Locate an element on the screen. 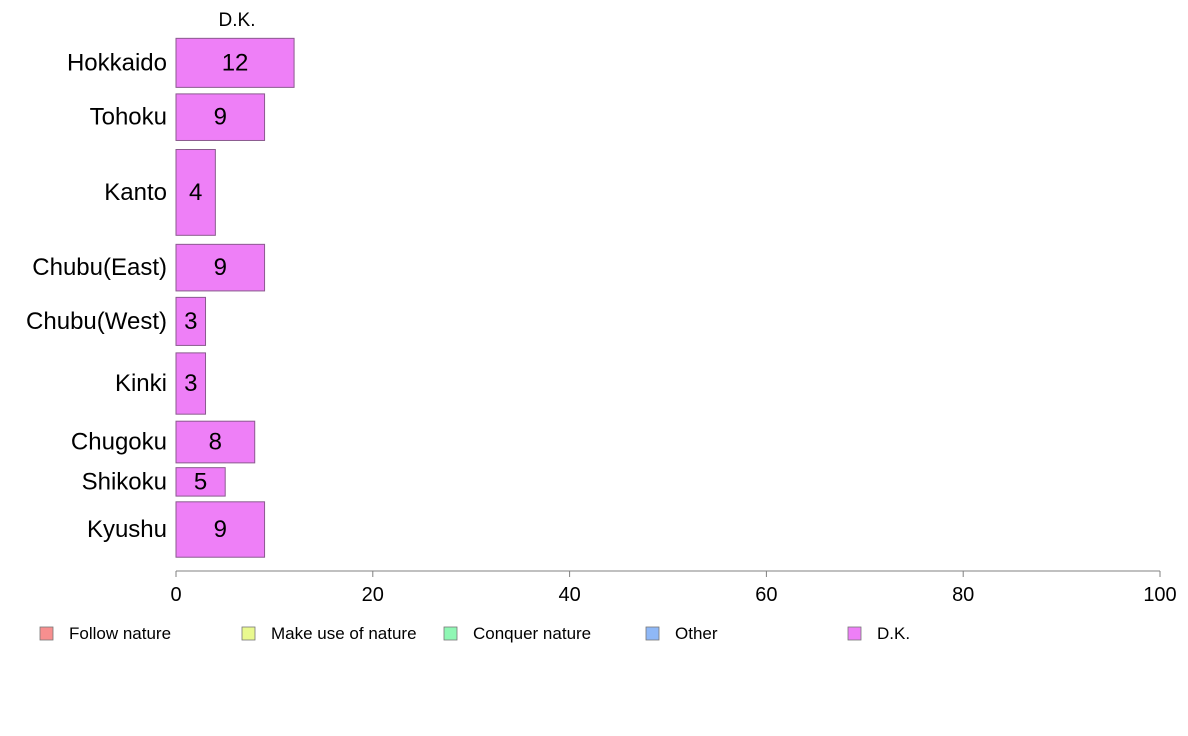  category-label: Chugoku is located at coordinates (119, 442).